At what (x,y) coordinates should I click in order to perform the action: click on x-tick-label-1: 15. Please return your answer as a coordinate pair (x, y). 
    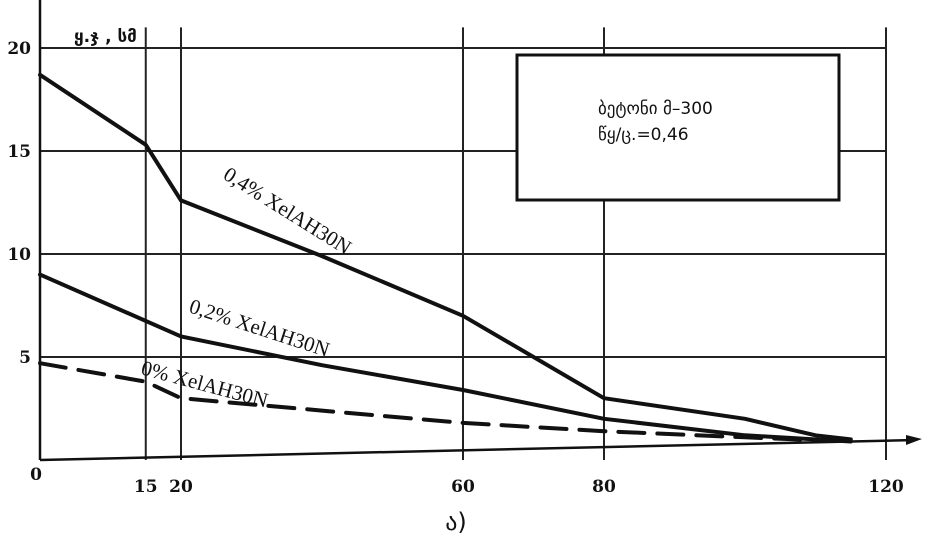
    Looking at the image, I should click on (146, 487).